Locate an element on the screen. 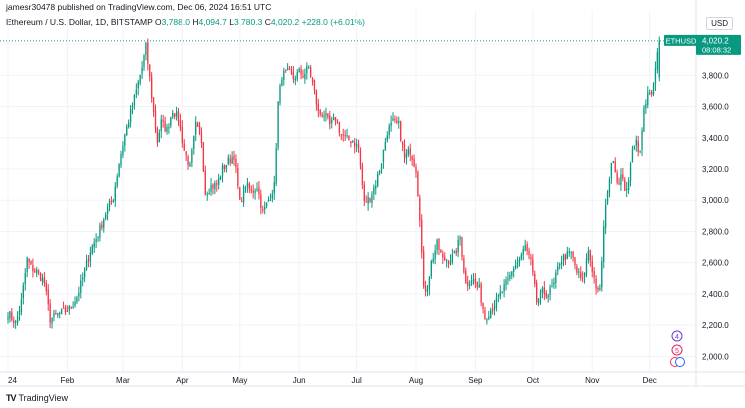 This screenshot has height=408, width=745. x-tick-label: Jun is located at coordinates (299, 380).